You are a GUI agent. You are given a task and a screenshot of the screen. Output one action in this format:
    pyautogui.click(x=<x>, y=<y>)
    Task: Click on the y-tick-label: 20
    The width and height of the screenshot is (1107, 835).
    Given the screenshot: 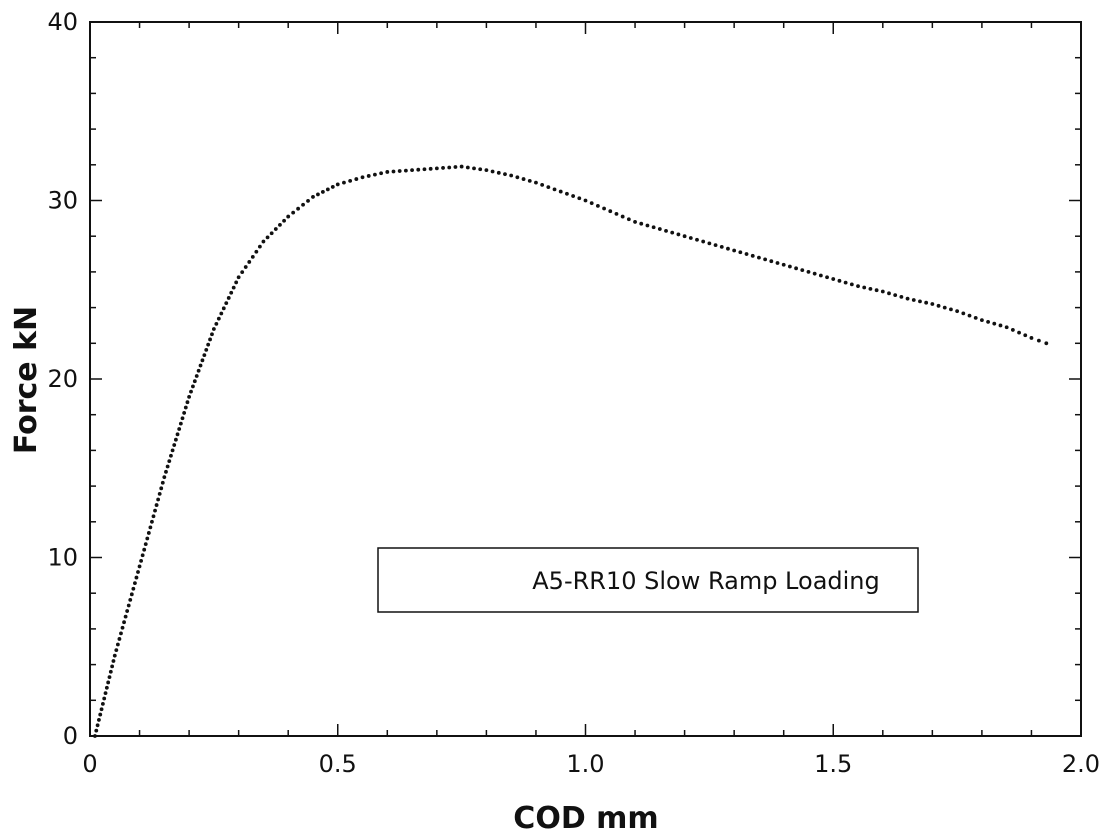 What is the action you would take?
    pyautogui.click(x=62, y=379)
    